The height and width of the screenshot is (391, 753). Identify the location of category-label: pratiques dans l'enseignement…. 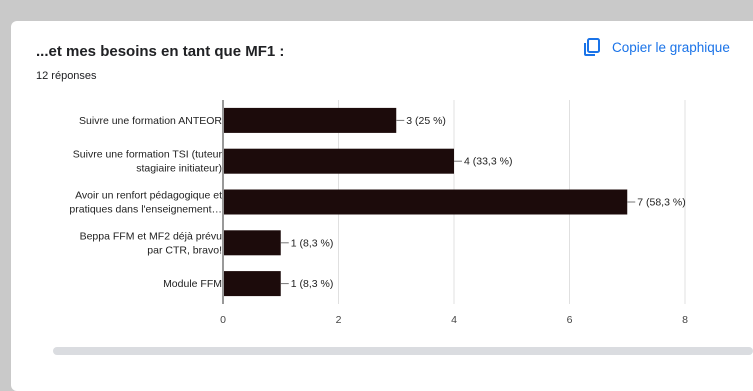
(145, 210).